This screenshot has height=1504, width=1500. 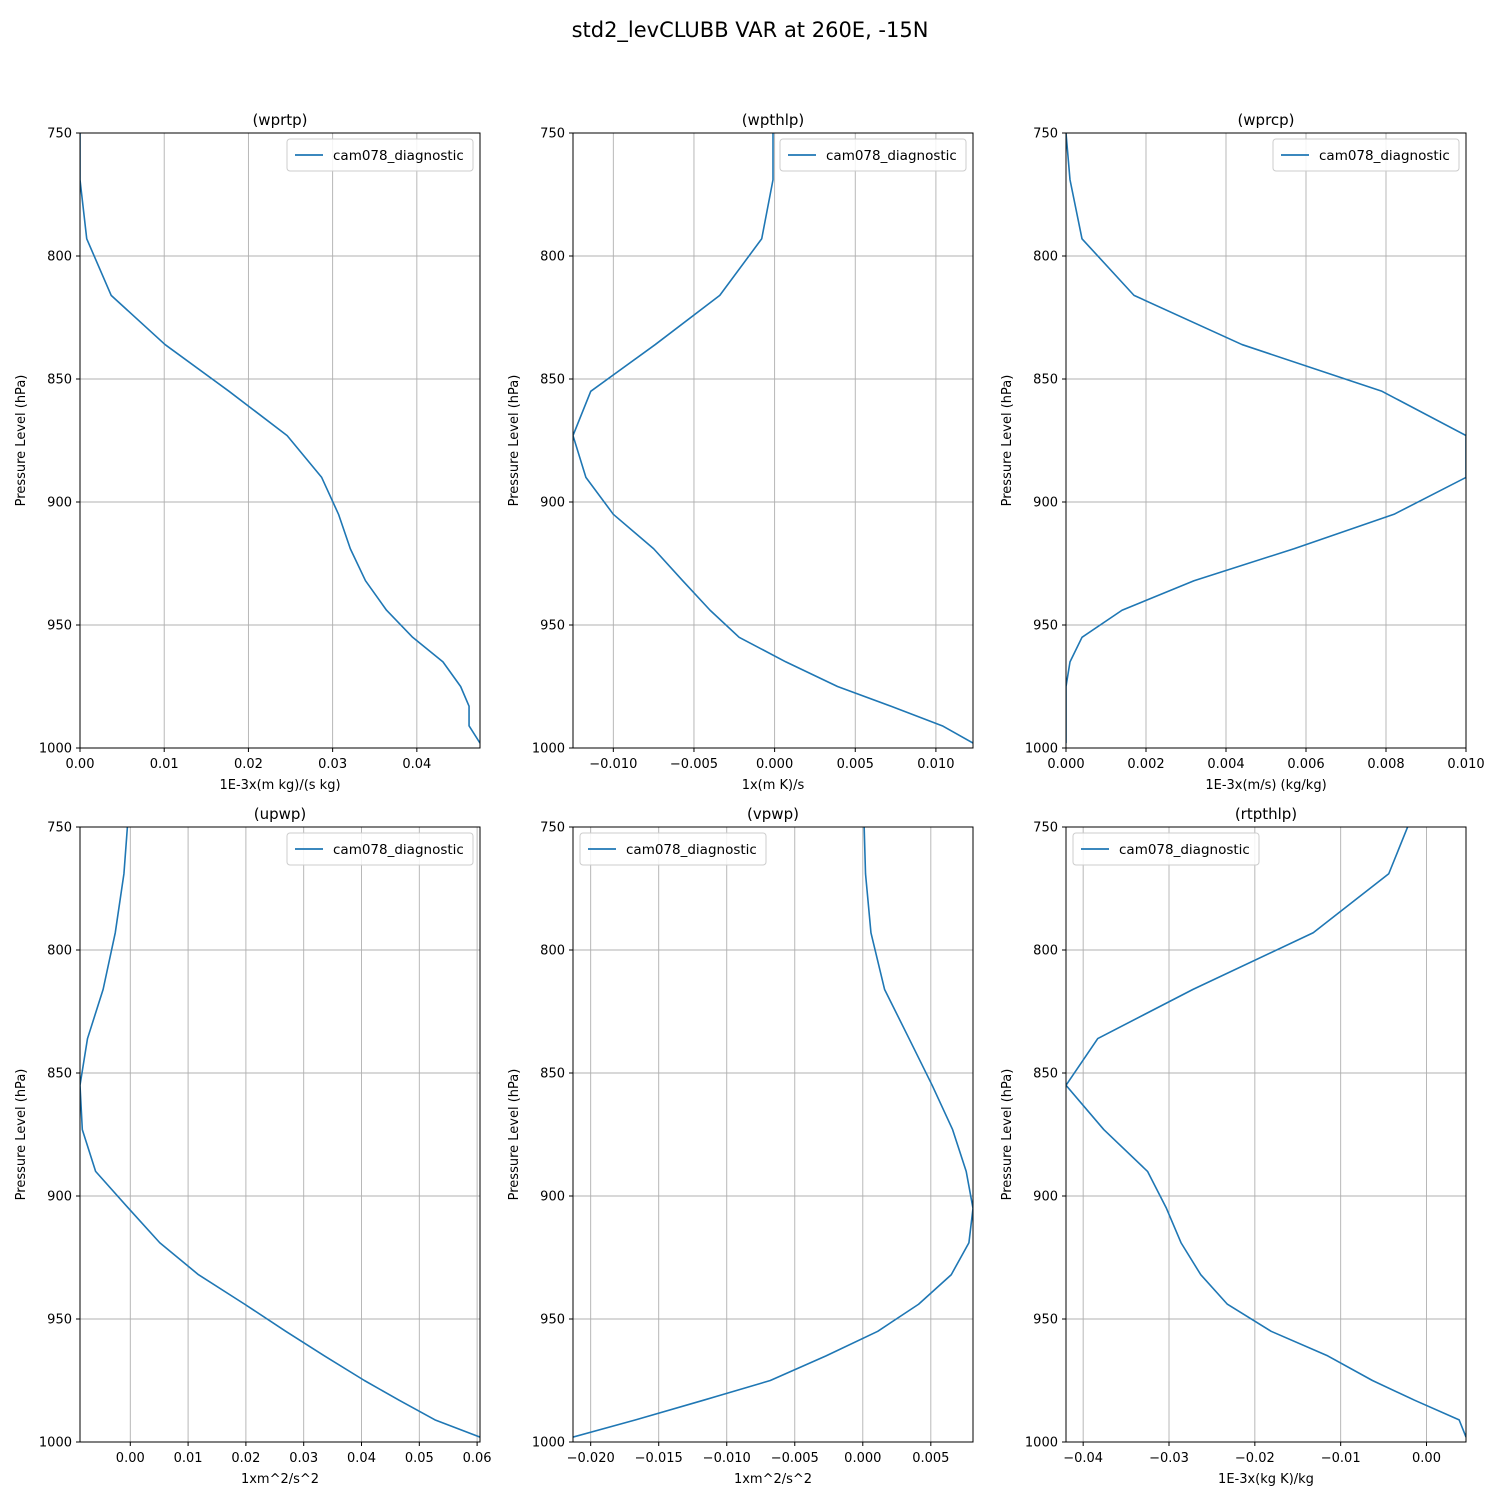 What do you see at coordinates (280, 814) in the screenshot?
I see `panel-title: (upwp)` at bounding box center [280, 814].